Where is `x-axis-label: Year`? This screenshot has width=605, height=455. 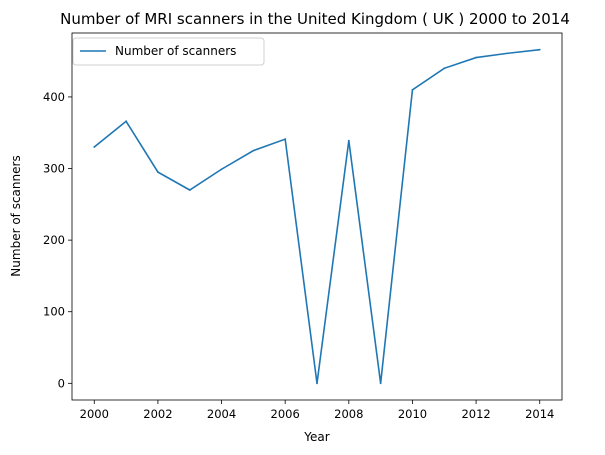 x-axis-label: Year is located at coordinates (316, 437).